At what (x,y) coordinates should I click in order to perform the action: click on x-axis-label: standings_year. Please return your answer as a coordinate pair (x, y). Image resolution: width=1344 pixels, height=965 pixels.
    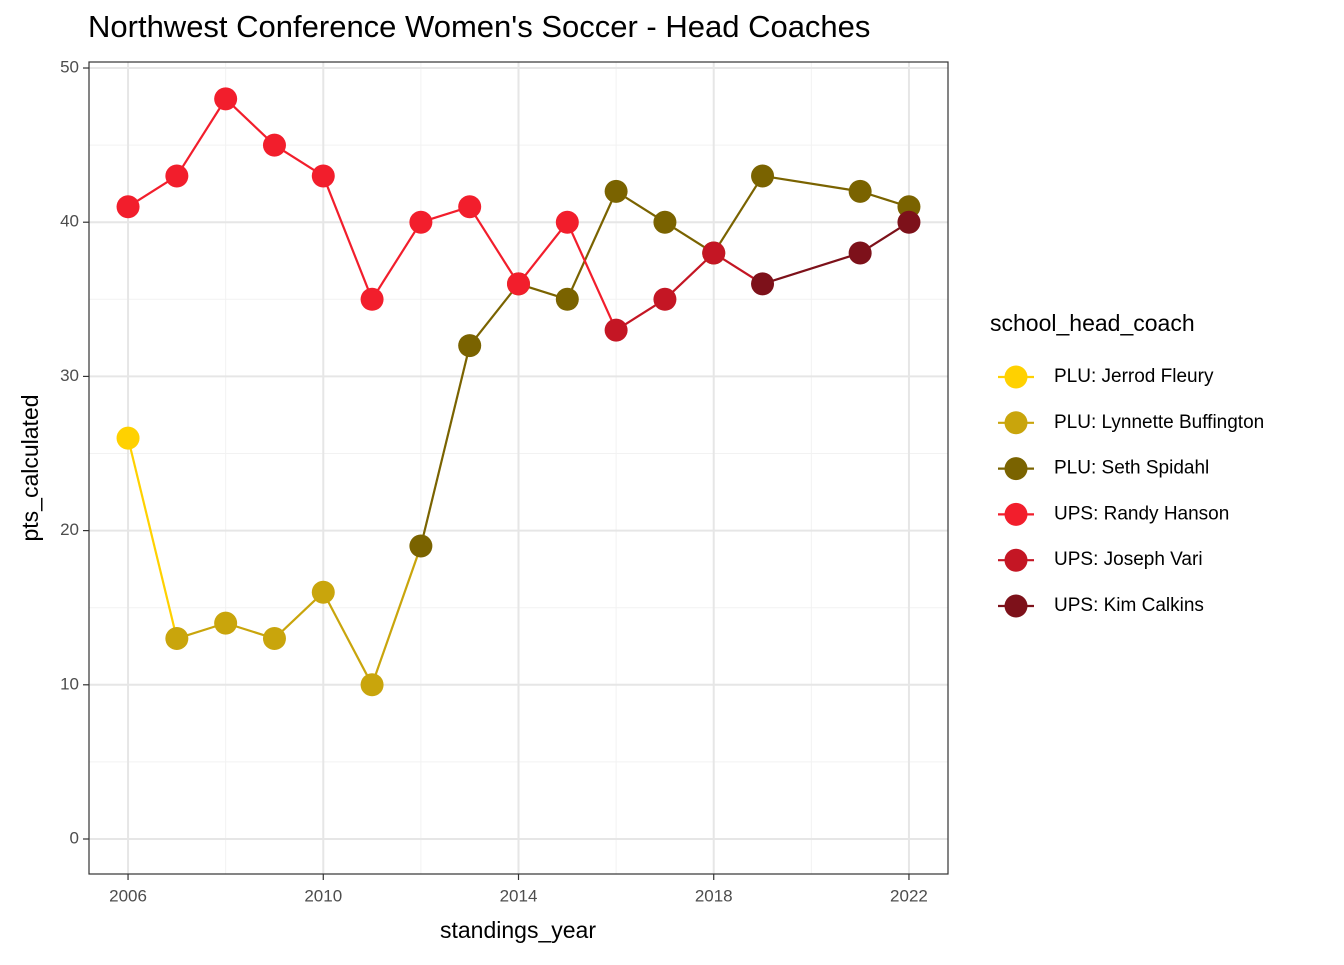
    Looking at the image, I should click on (518, 930).